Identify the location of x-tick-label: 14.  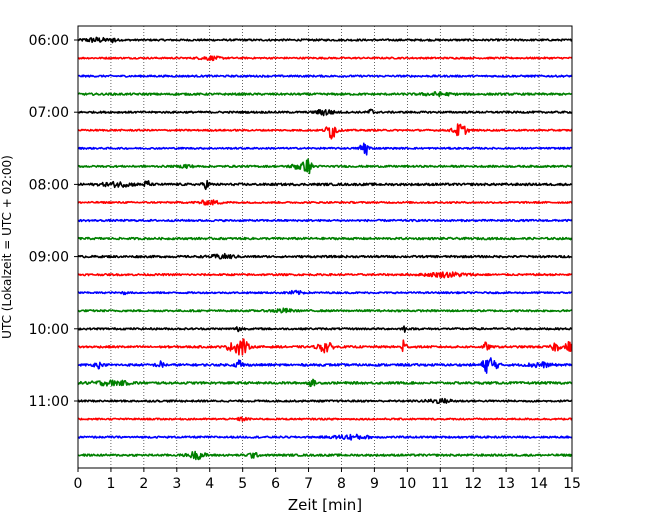
(539, 484).